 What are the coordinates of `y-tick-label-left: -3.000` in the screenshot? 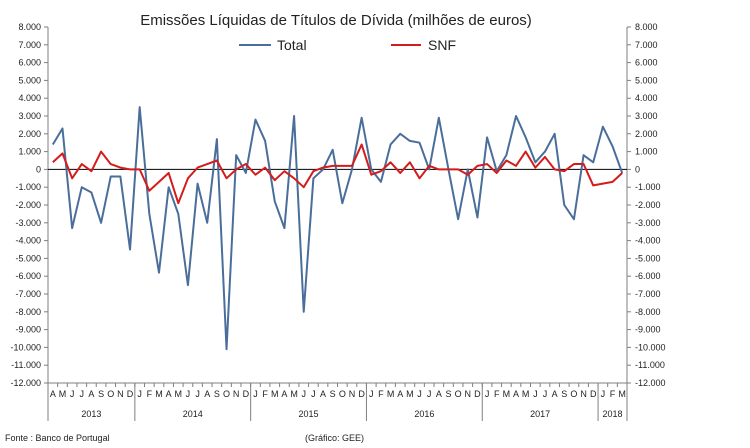 It's located at (28, 223).